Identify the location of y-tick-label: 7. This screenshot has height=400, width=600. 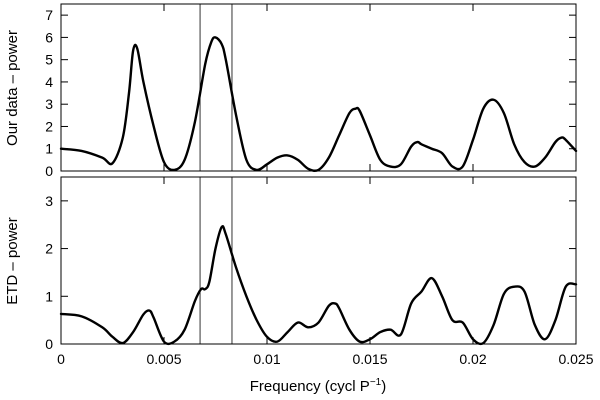
(49, 15).